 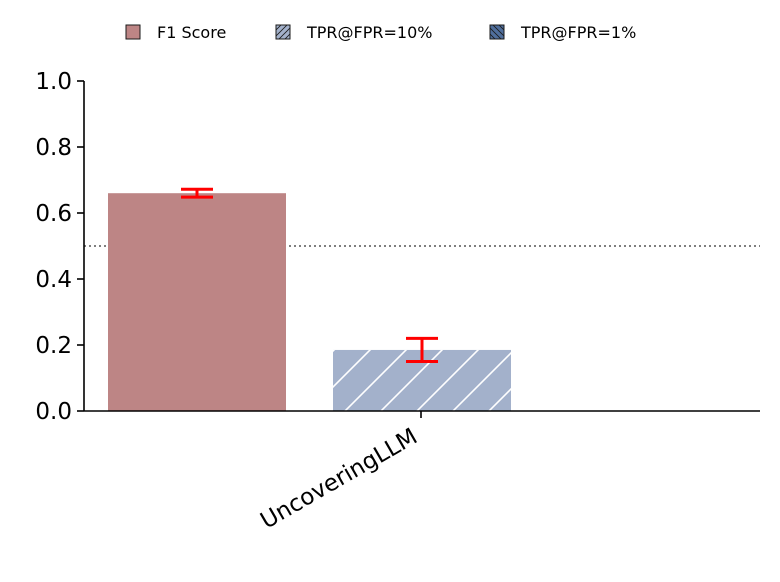 What do you see at coordinates (53, 412) in the screenshot?
I see `y-tick-label-0: 0.0` at bounding box center [53, 412].